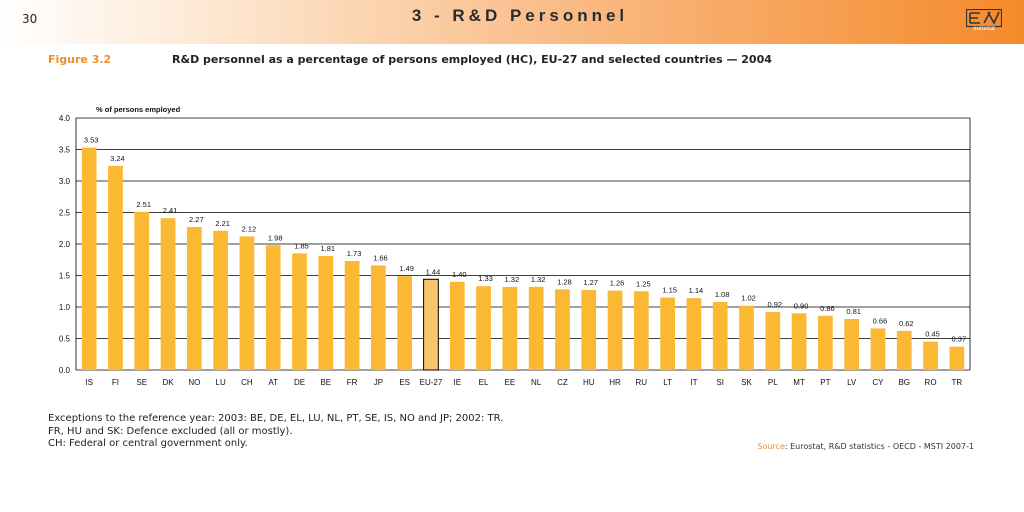  What do you see at coordinates (221, 382) in the screenshot?
I see `x-tick-label: LU` at bounding box center [221, 382].